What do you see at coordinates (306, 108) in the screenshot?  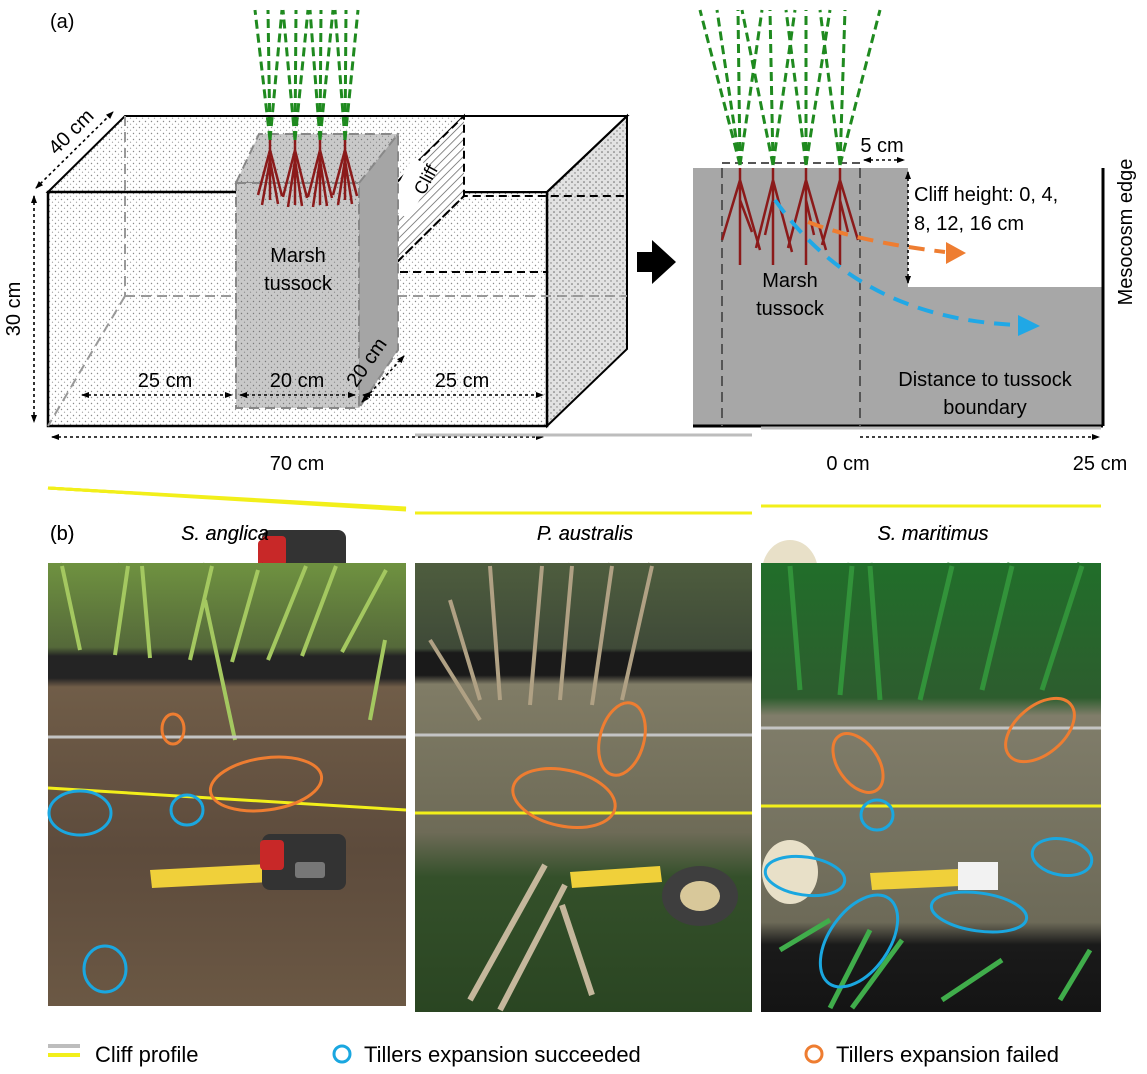 I see `tussock-plants-3d` at bounding box center [306, 108].